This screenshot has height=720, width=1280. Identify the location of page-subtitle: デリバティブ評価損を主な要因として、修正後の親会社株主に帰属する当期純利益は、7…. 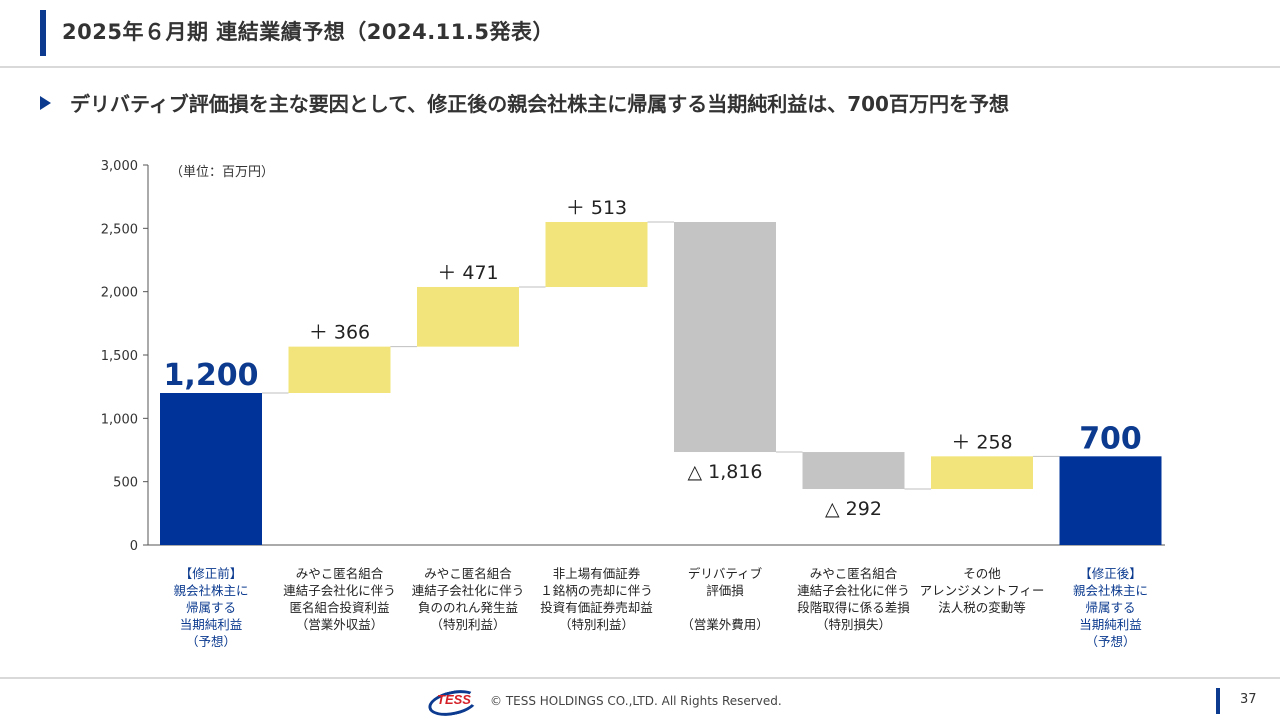
(539, 104).